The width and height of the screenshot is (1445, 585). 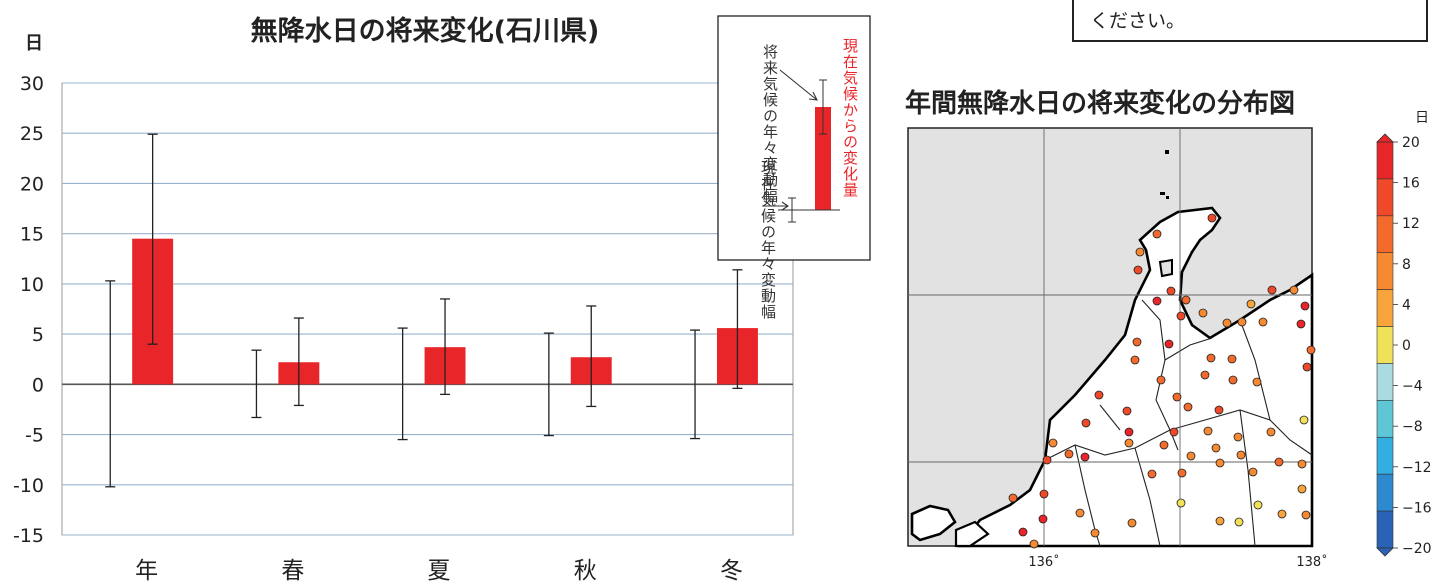 What do you see at coordinates (425, 31) in the screenshot?
I see `chart-title: 無降水日の将来変化(石川県)` at bounding box center [425, 31].